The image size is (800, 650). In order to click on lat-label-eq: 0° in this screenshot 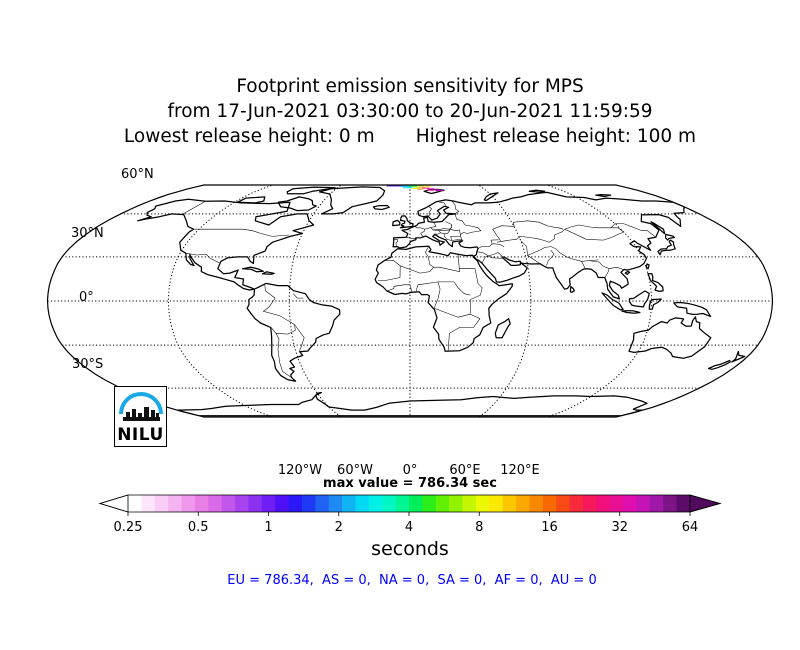, I will do `click(86, 297)`.